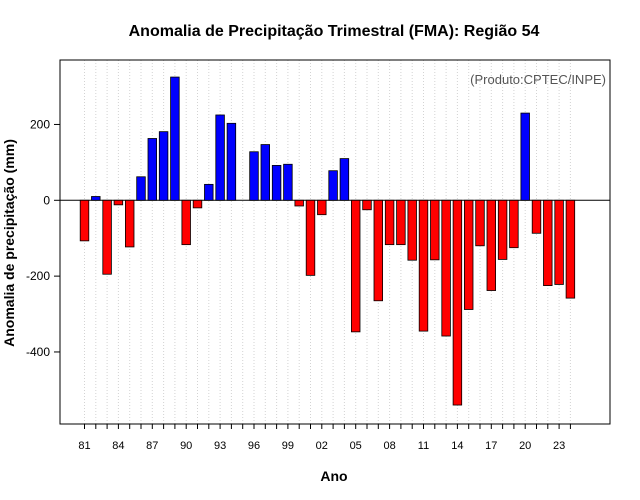 The image size is (640, 500). What do you see at coordinates (38, 276) in the screenshot?
I see `y-tick-label: -200` at bounding box center [38, 276].